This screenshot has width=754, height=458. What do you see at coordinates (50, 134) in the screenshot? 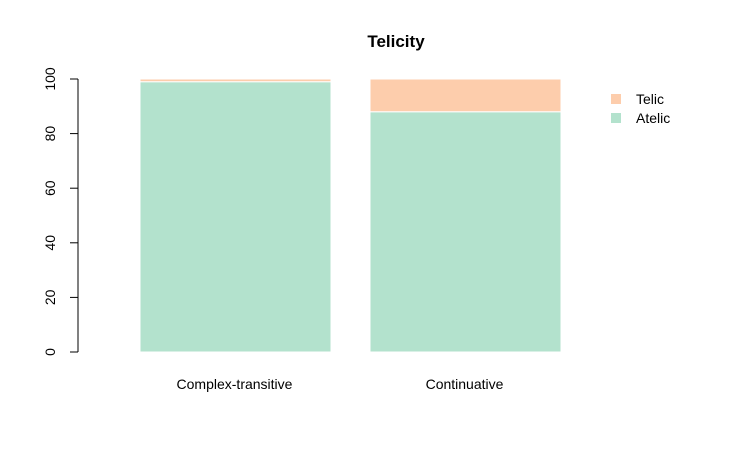
I see `y-tick-label: 80` at bounding box center [50, 134].